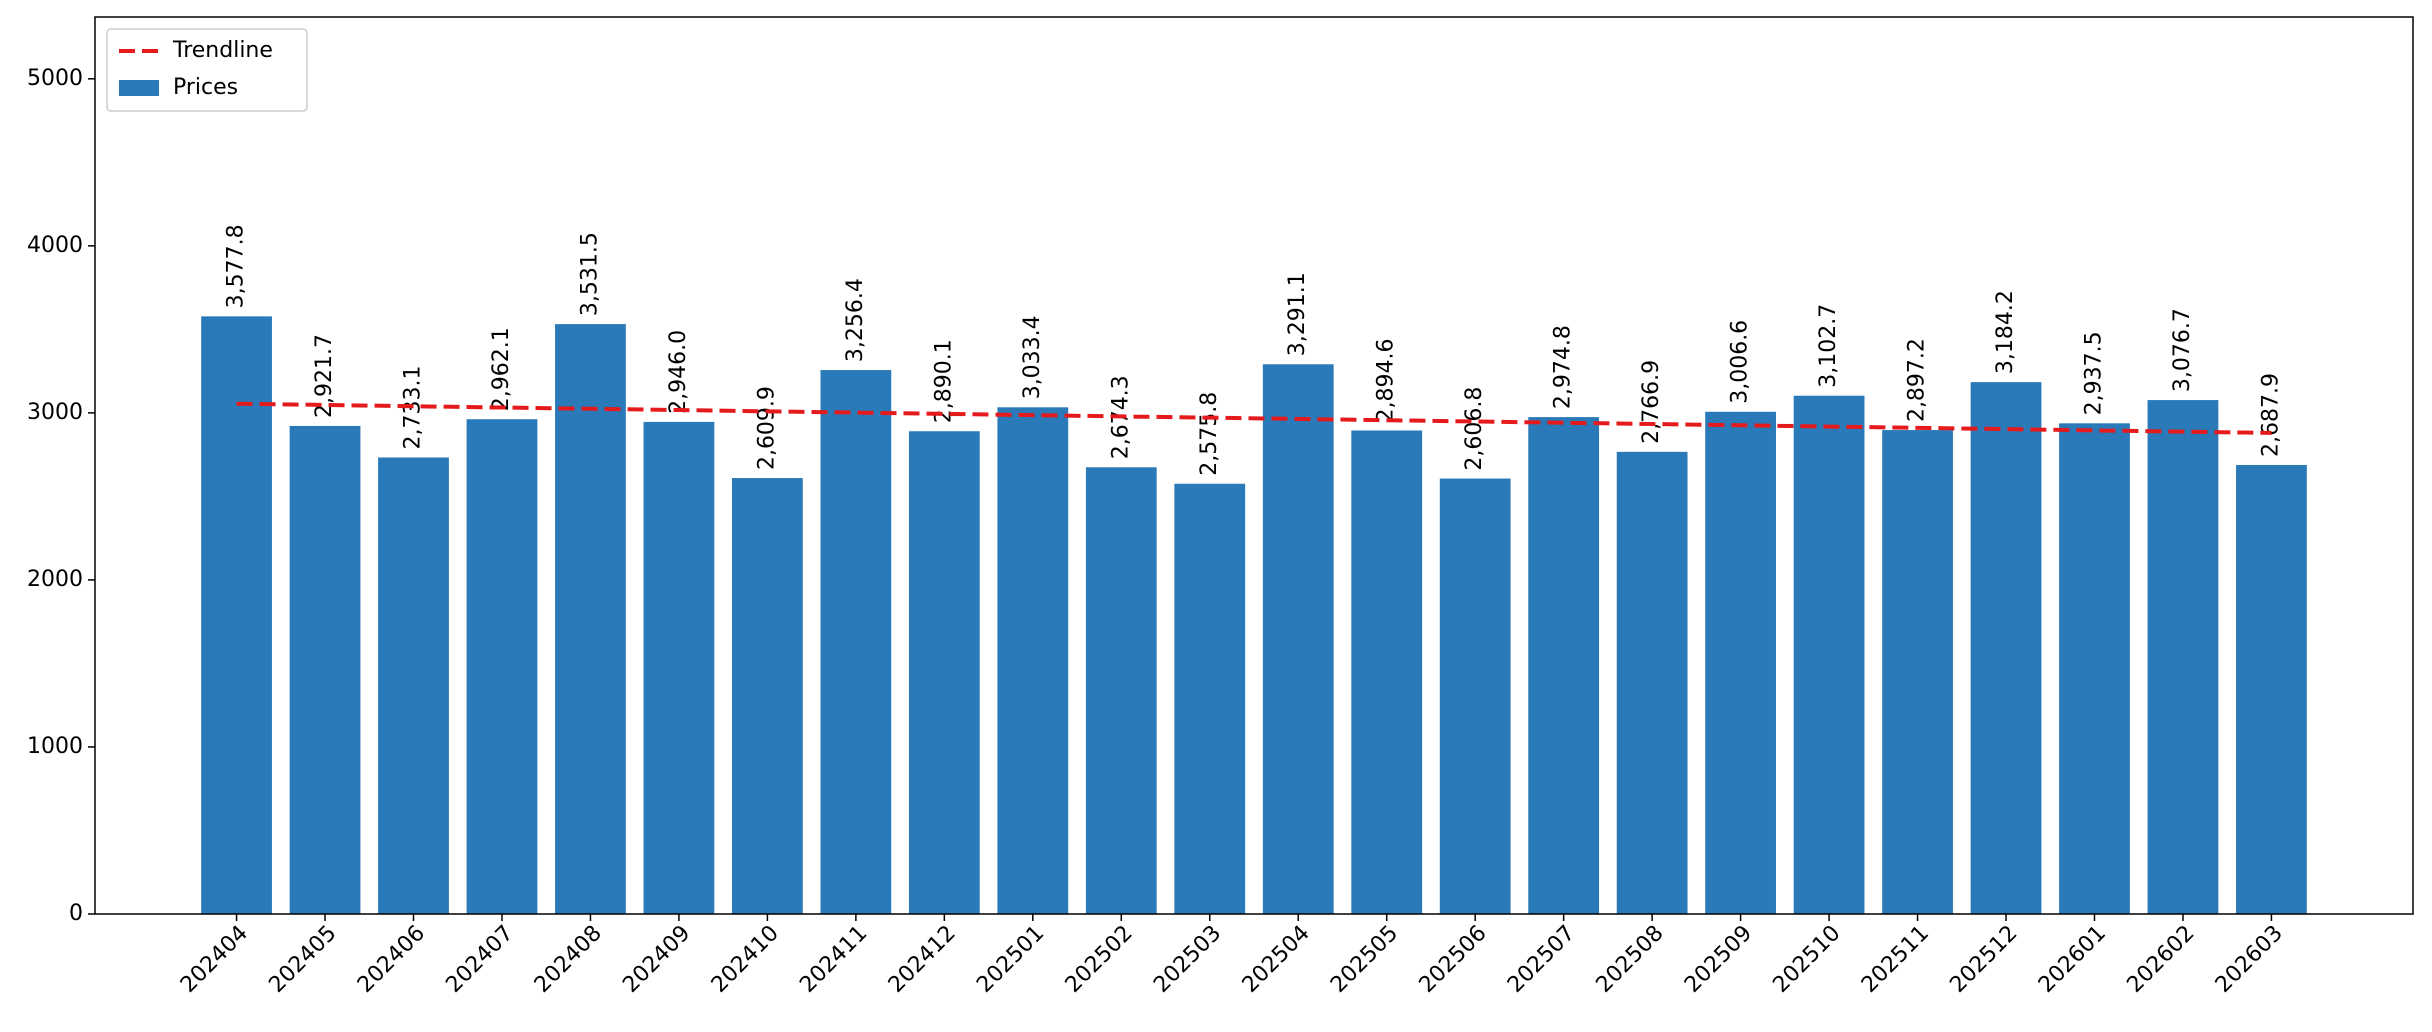 The height and width of the screenshot is (1032, 2432). Describe the element at coordinates (568, 959) in the screenshot. I see `x-tick-label: 202408` at that location.